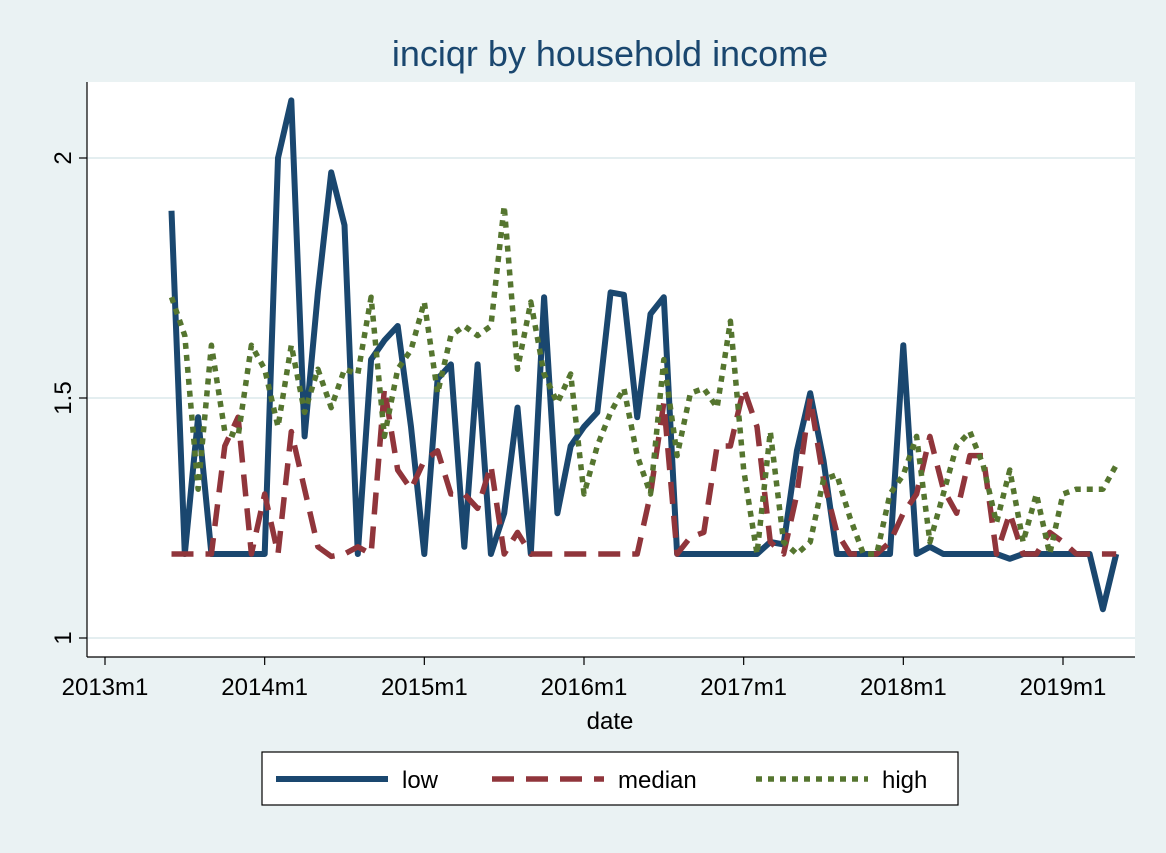 The height and width of the screenshot is (853, 1166). I want to click on y-tick-label: 2, so click(63, 157).